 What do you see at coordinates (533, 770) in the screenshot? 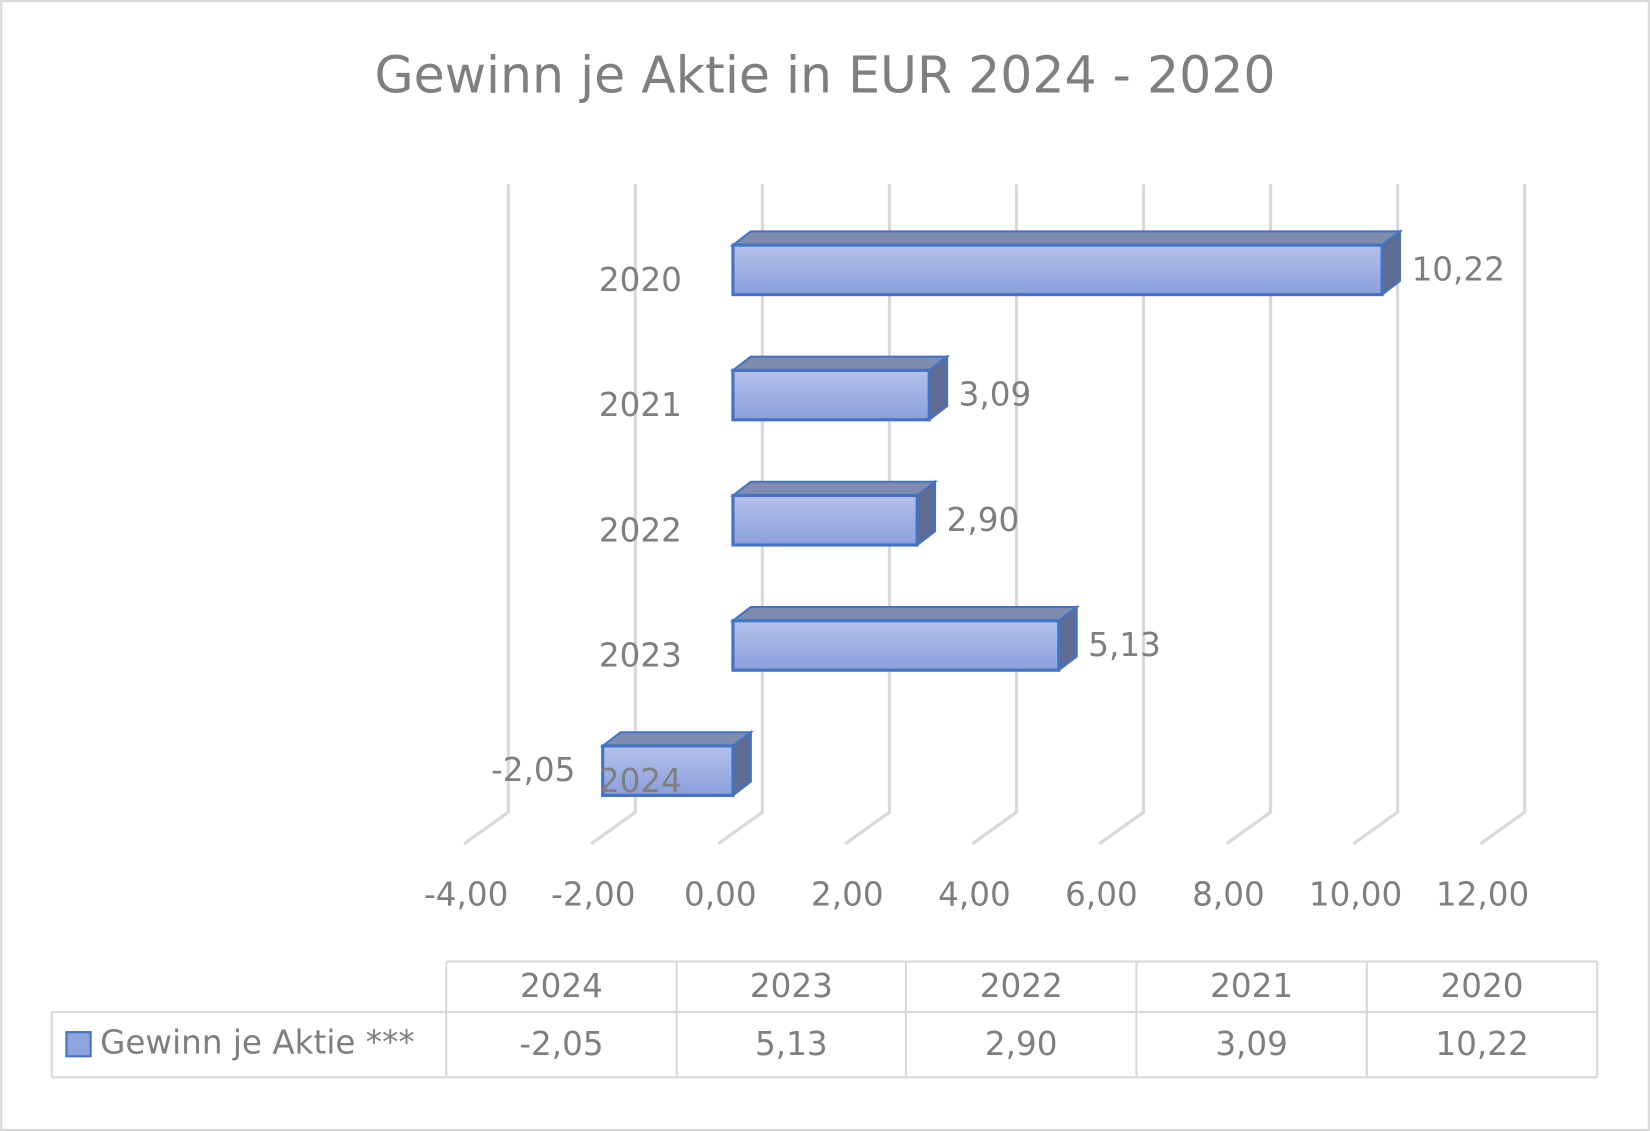
I see `data-label: -2,05` at bounding box center [533, 770].